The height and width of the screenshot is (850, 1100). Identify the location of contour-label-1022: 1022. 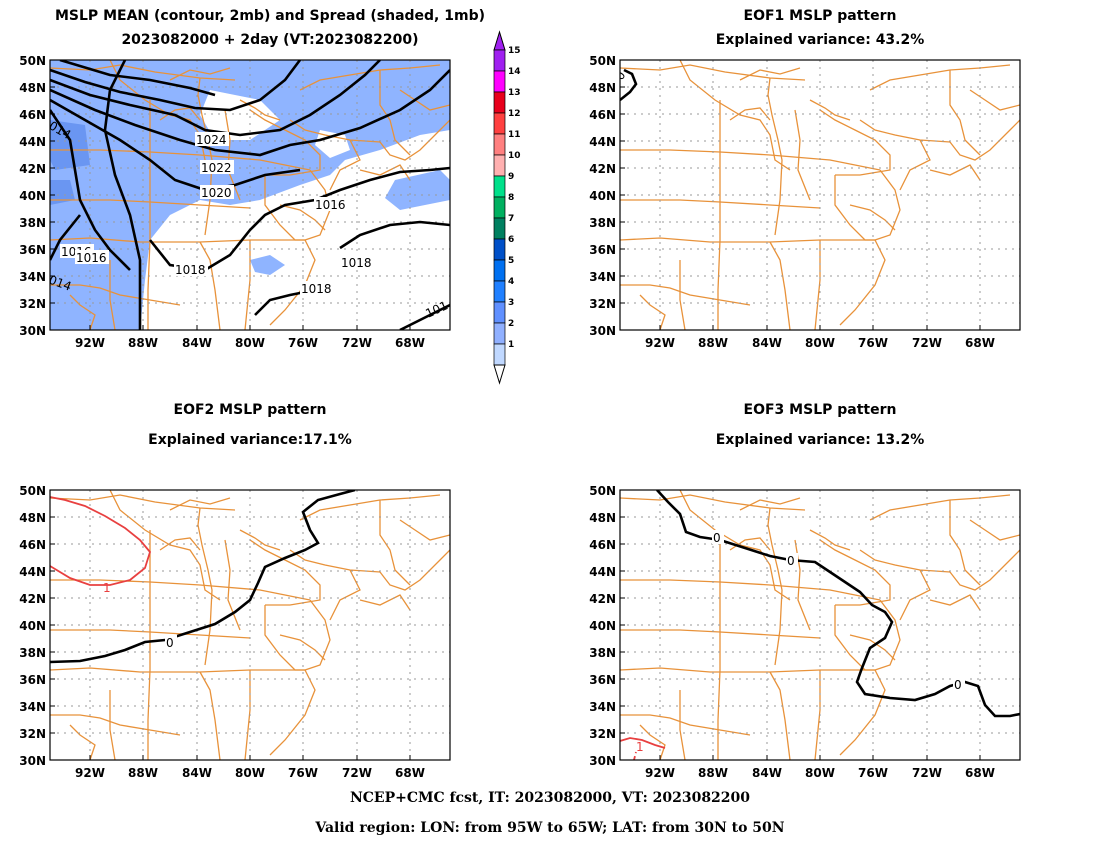
(216, 168).